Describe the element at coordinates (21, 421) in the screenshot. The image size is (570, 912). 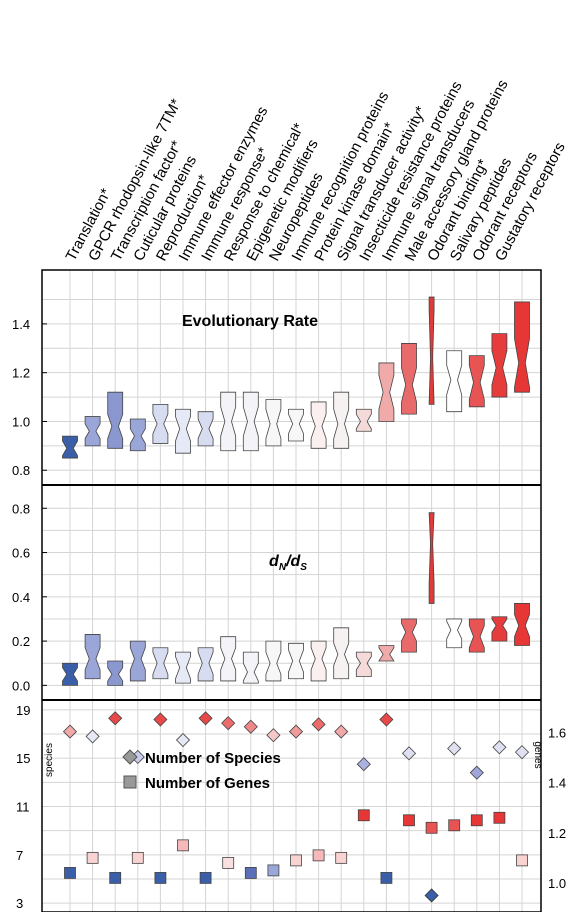
I see `y-tick-label: 1.0` at that location.